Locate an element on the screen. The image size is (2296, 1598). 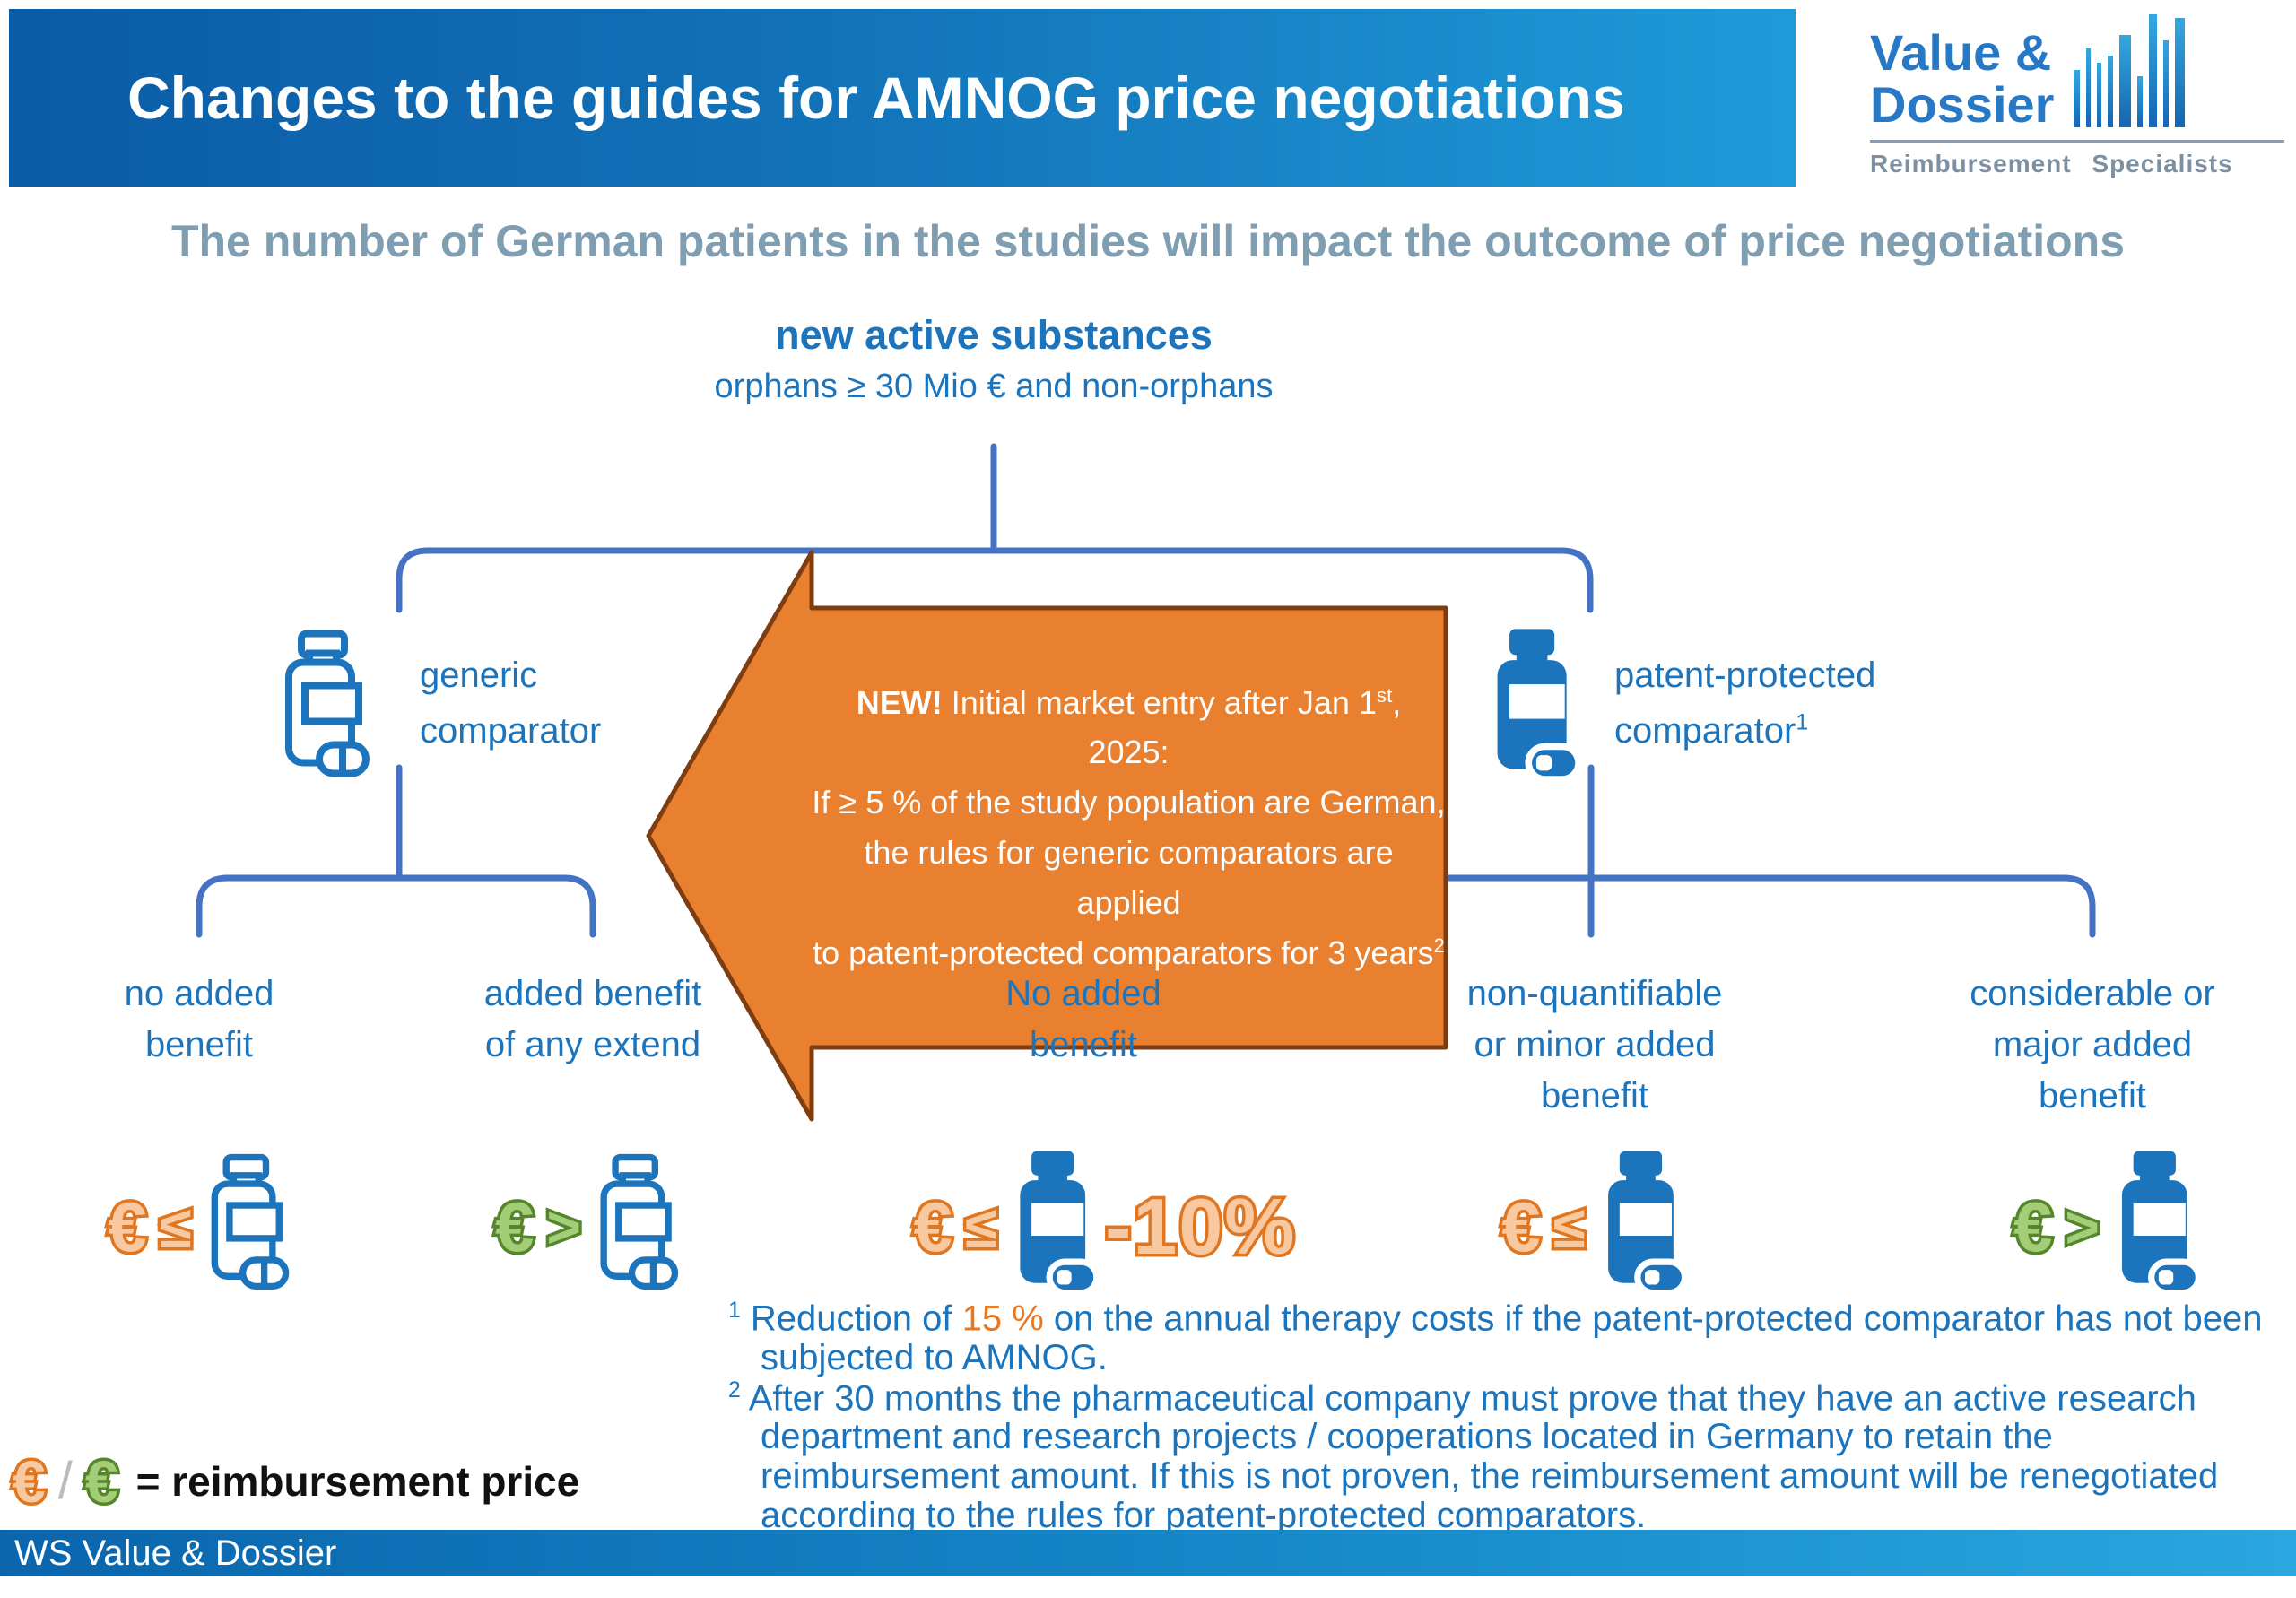
patent-comparator-label: patent-protected comparator1 is located at coordinates (1745, 703).